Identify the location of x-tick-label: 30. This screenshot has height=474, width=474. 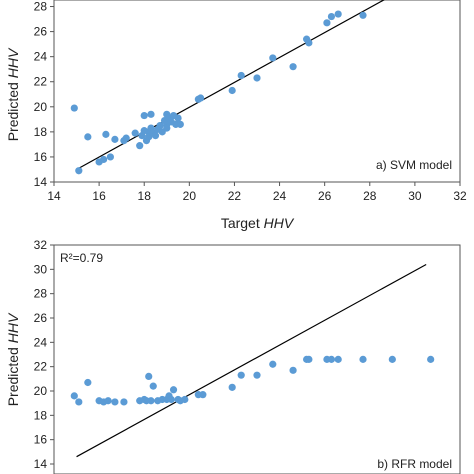
(415, 196).